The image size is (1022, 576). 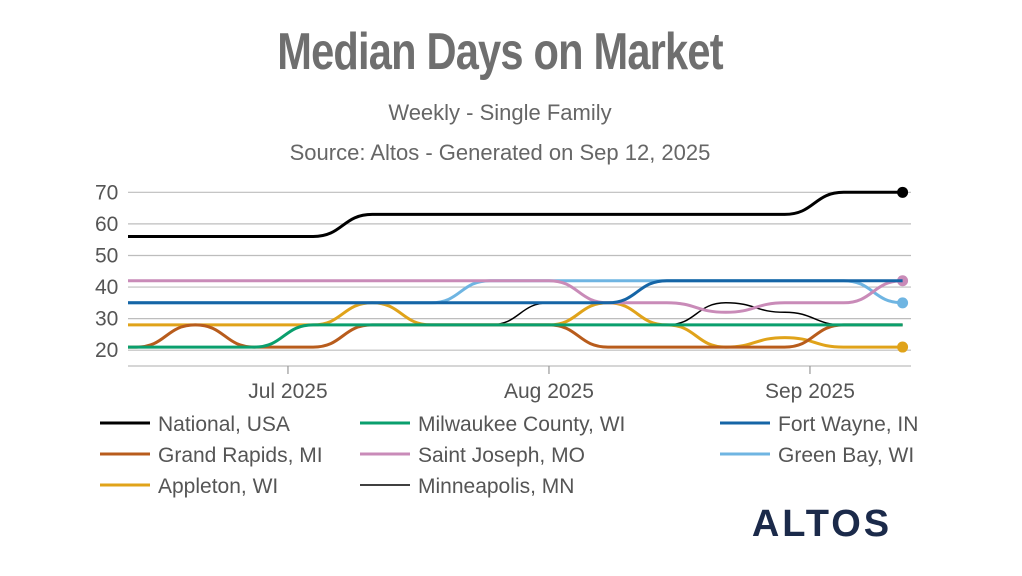 I want to click on legend-item-national-usa: National, USA, so click(x=195, y=424).